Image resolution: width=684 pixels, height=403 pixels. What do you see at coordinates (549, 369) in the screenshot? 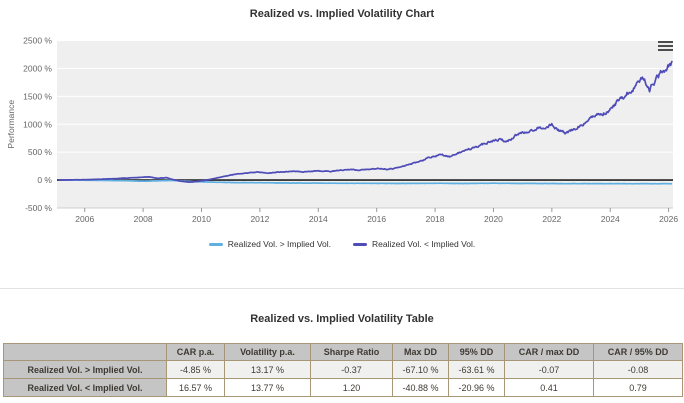
I see `cell-car-max-dd: -0.07` at bounding box center [549, 369].